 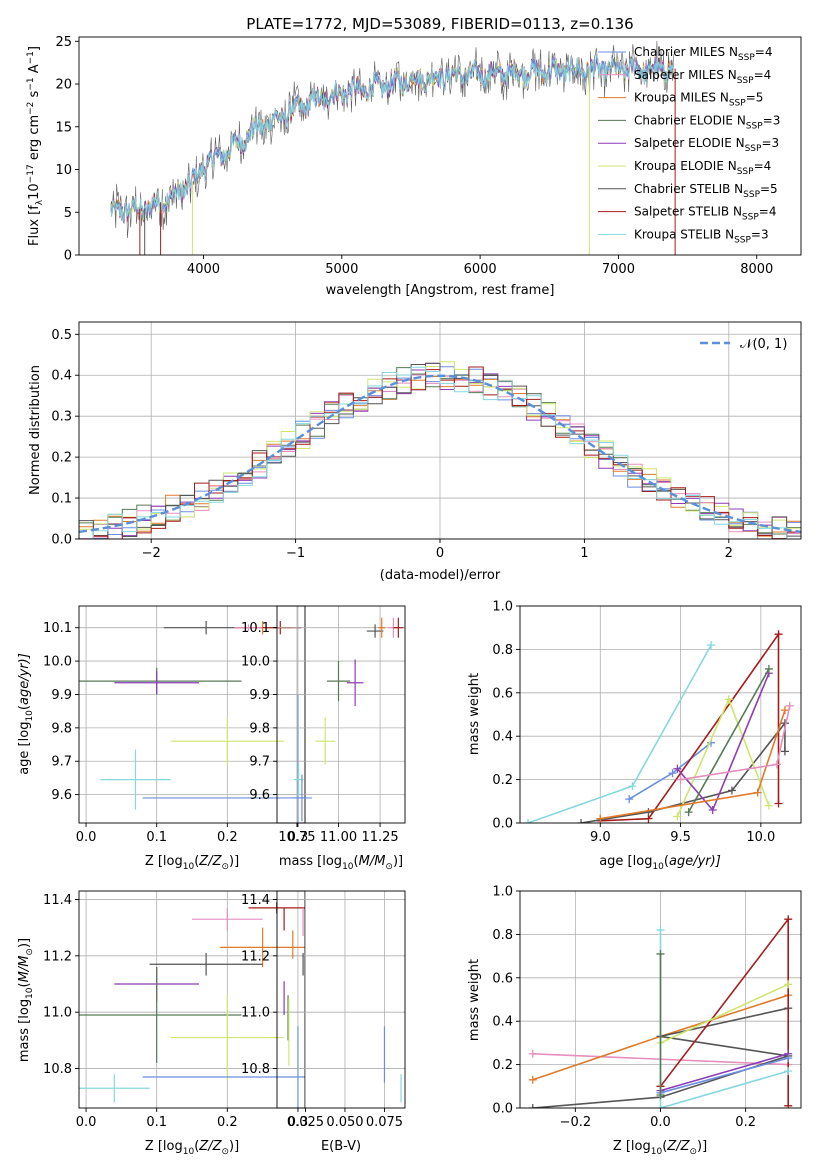 I want to click on y-tick-label: 0.8, so click(x=502, y=935).